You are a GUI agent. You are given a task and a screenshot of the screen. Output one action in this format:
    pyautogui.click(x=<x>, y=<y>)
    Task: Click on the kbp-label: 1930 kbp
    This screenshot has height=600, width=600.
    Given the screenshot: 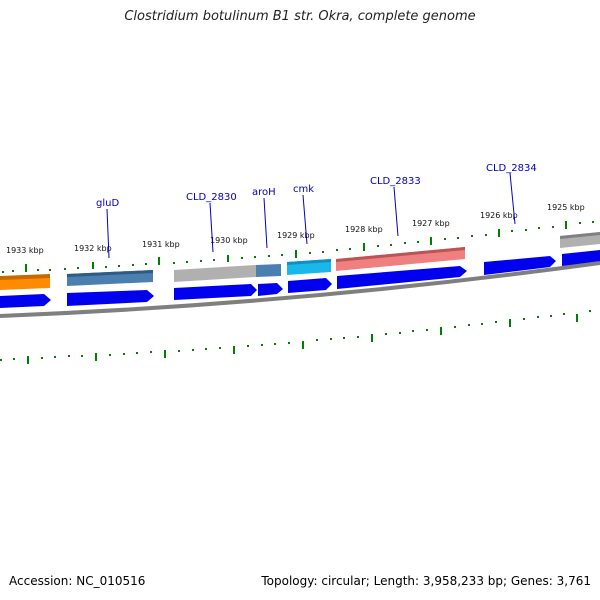 What is the action you would take?
    pyautogui.click(x=229, y=240)
    